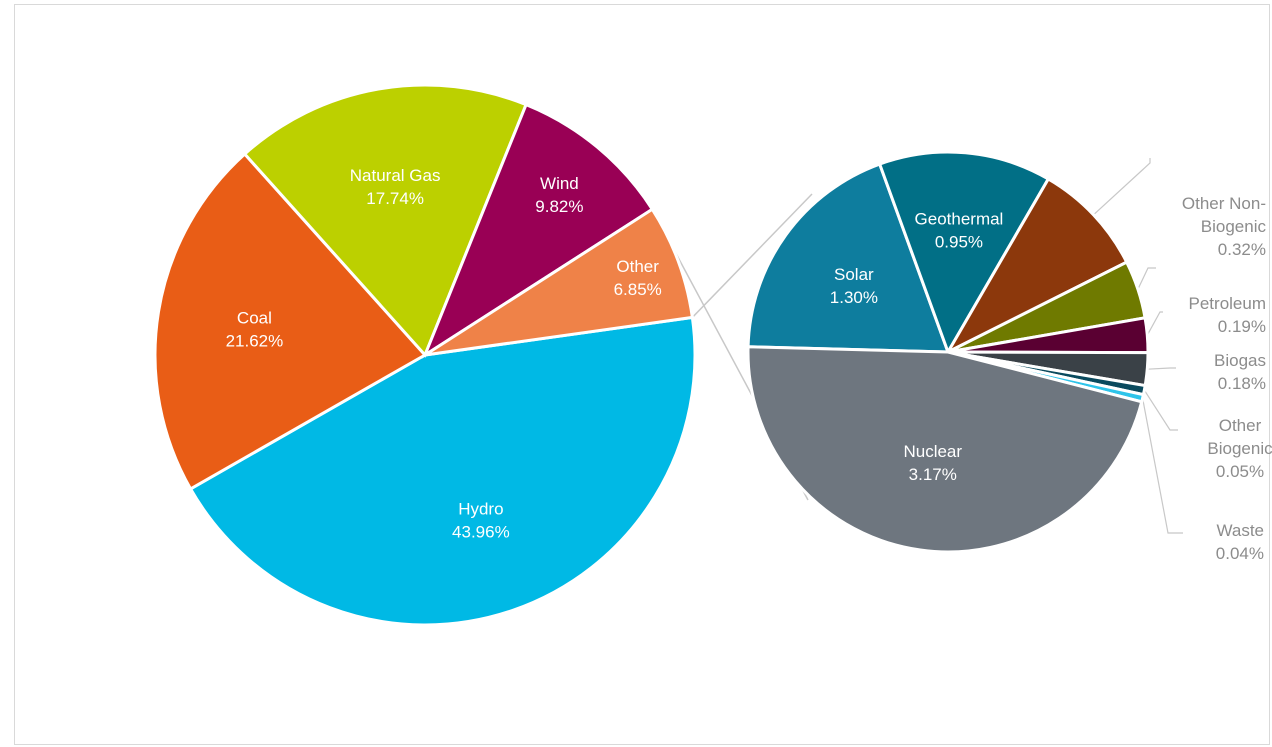 The height and width of the screenshot is (747, 1272). What do you see at coordinates (959, 230) in the screenshot?
I see `data-label-geothermal: Geothermal 0.95%` at bounding box center [959, 230].